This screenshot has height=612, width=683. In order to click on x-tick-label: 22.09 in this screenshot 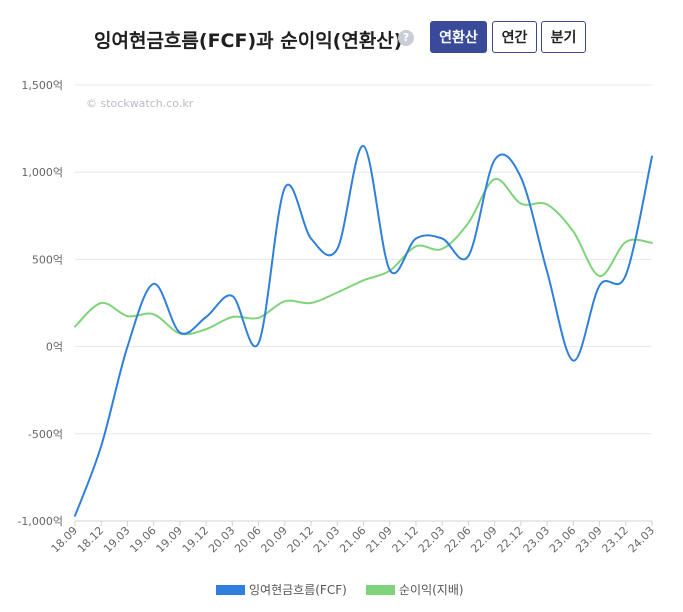, I will do `click(483, 539)`.